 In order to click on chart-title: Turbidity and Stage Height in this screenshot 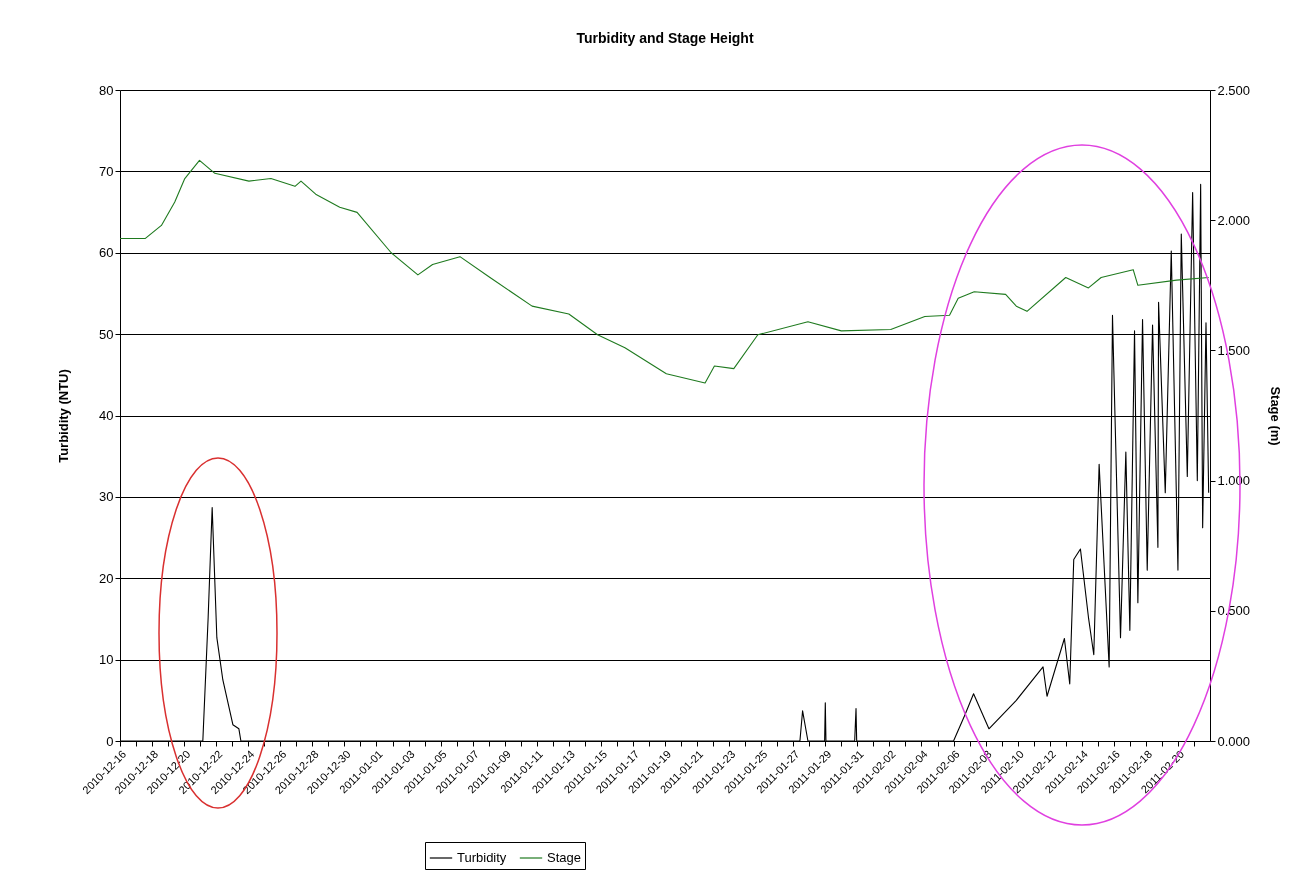, I will do `click(665, 38)`.